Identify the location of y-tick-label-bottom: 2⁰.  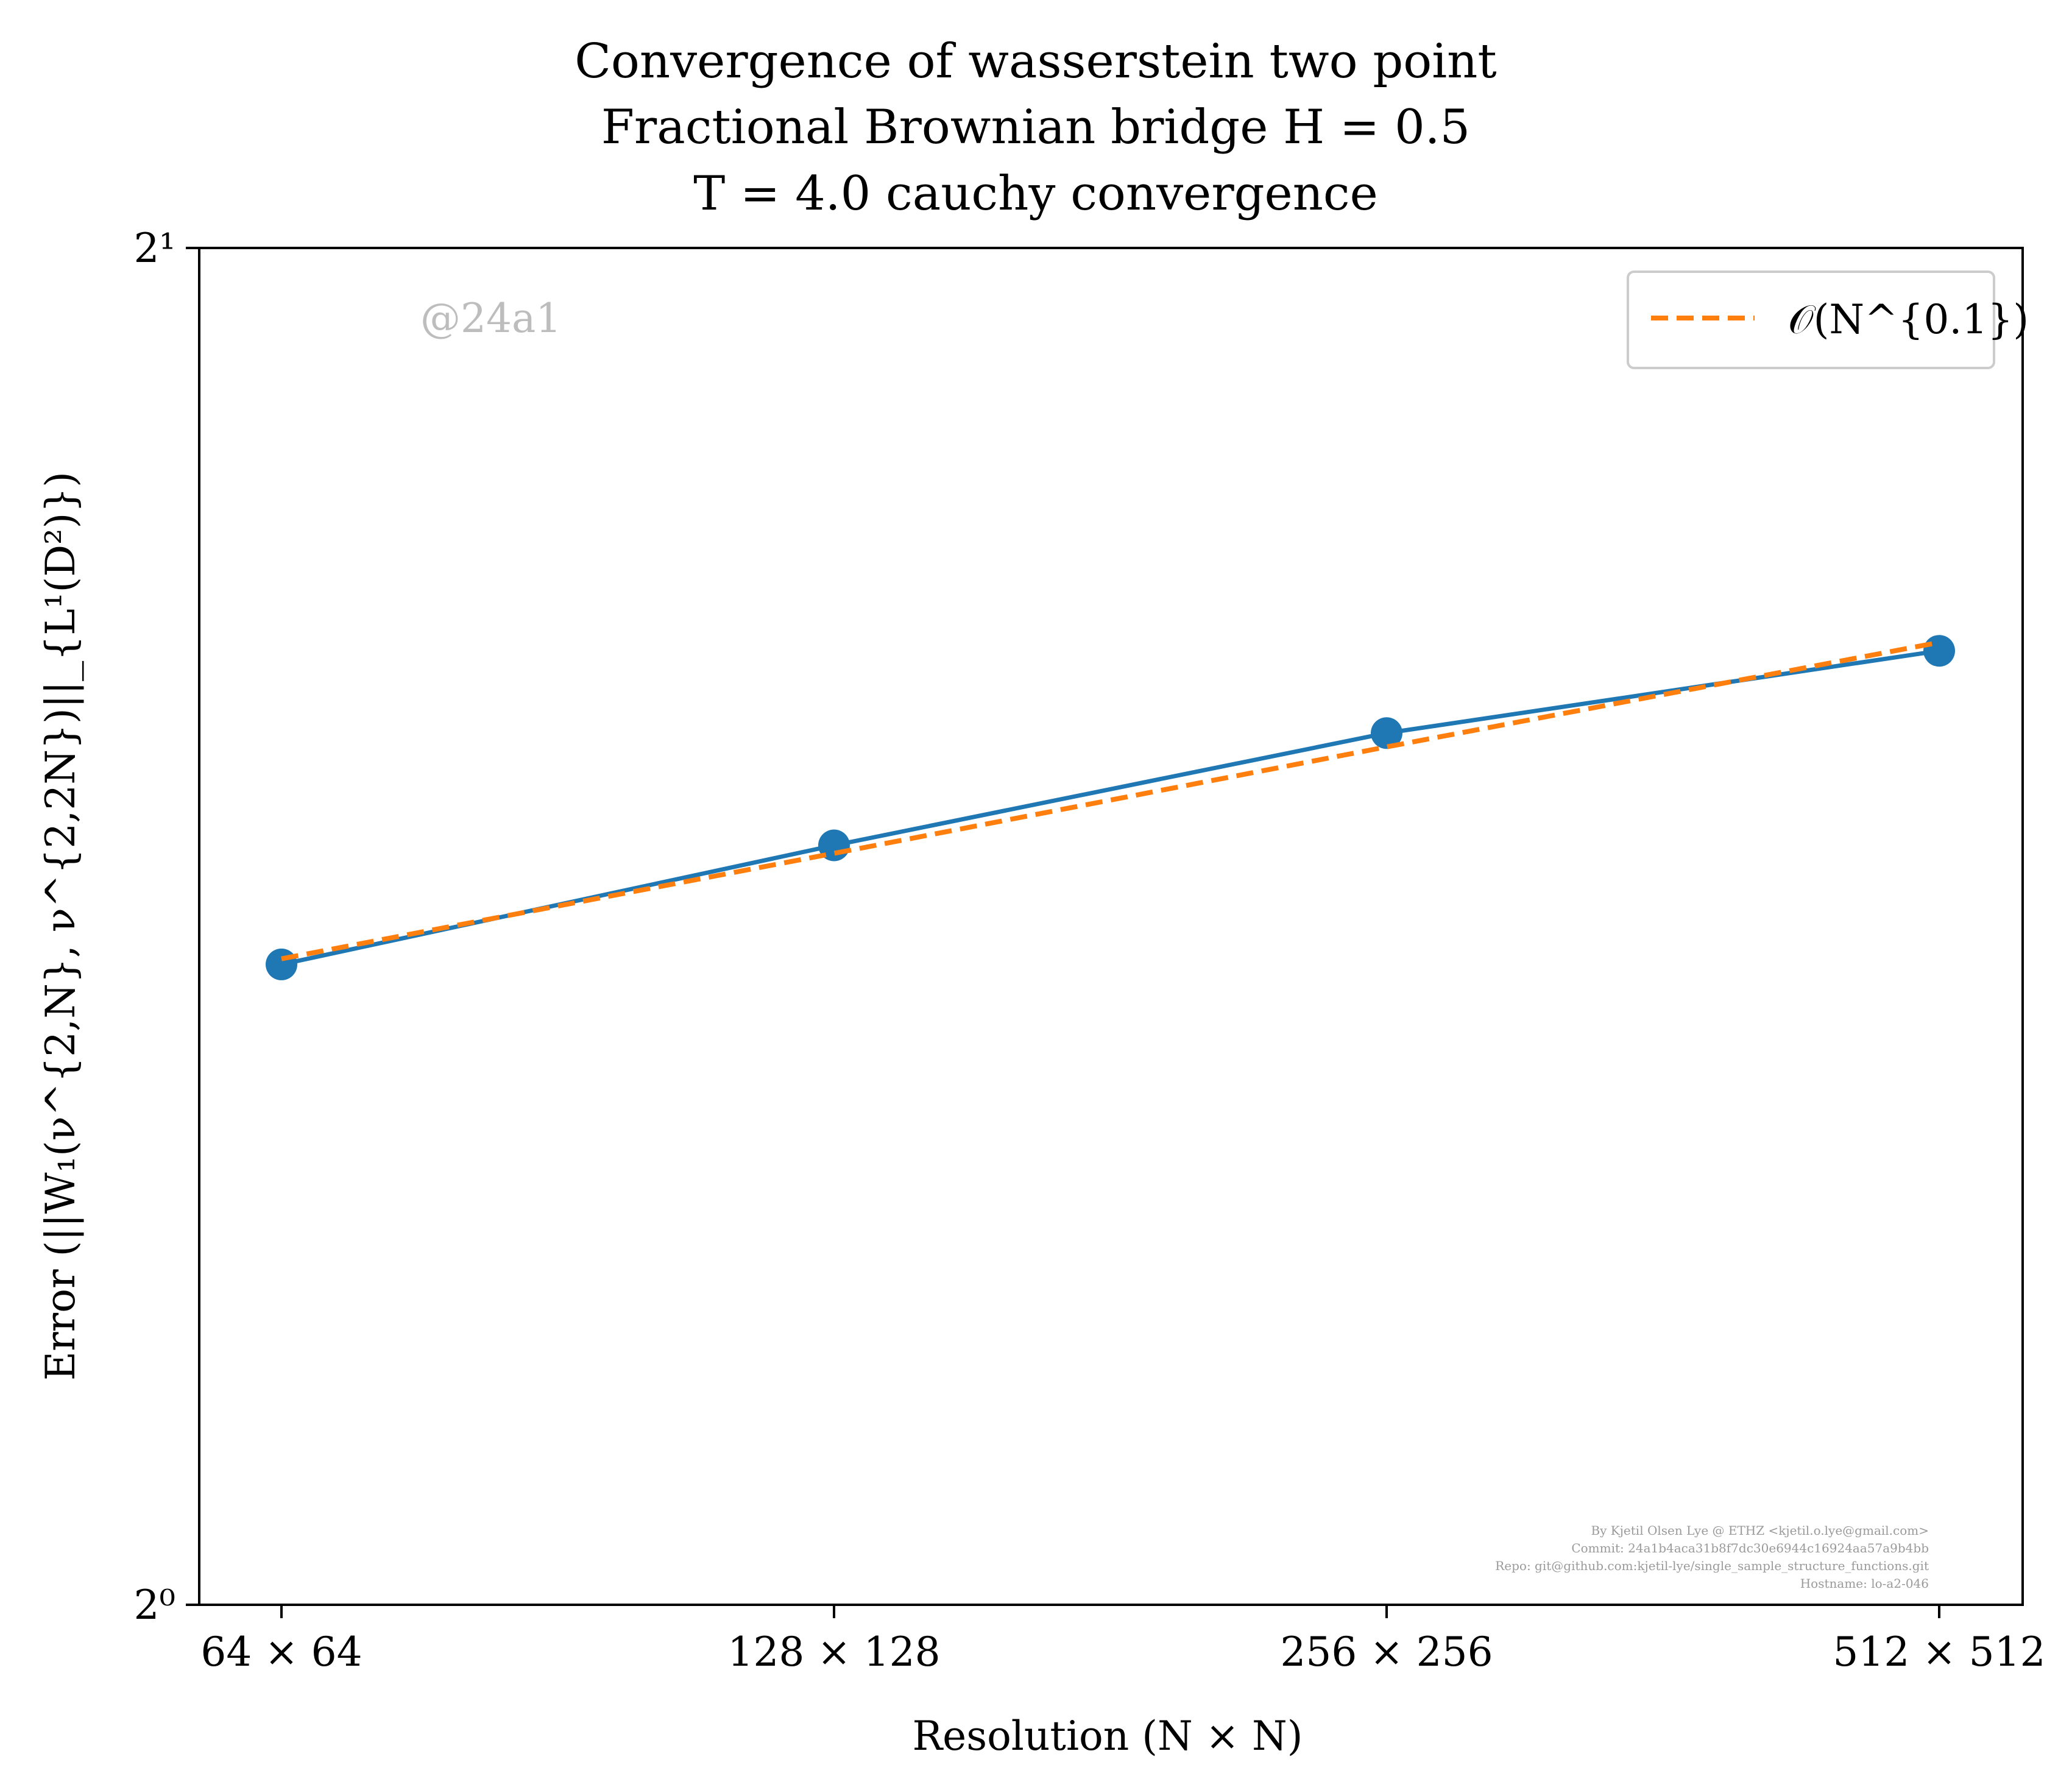
(154, 1605).